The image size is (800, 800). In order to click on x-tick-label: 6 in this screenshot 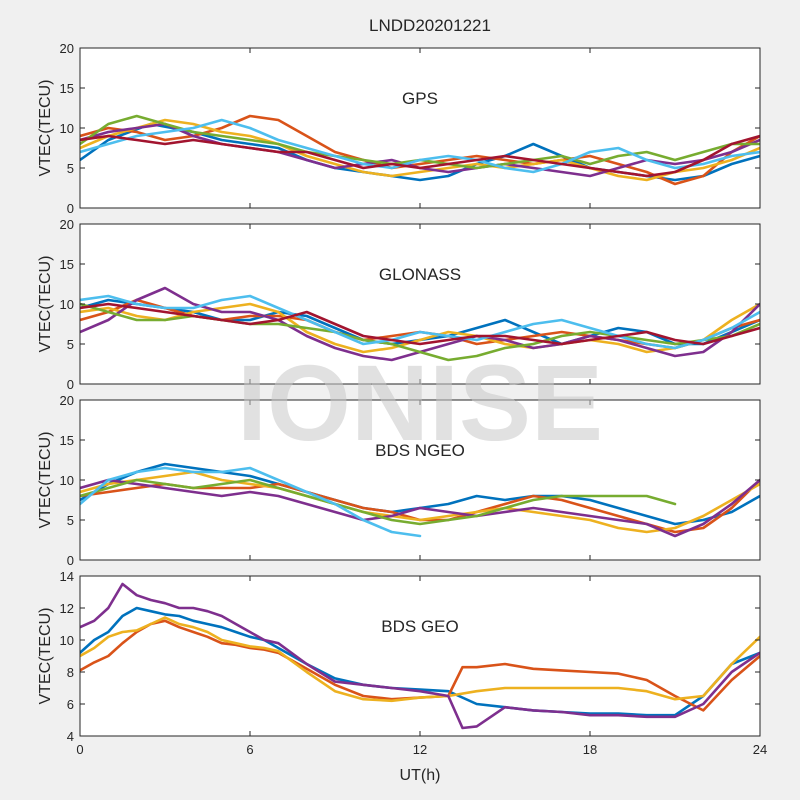, I will do `click(249, 749)`.